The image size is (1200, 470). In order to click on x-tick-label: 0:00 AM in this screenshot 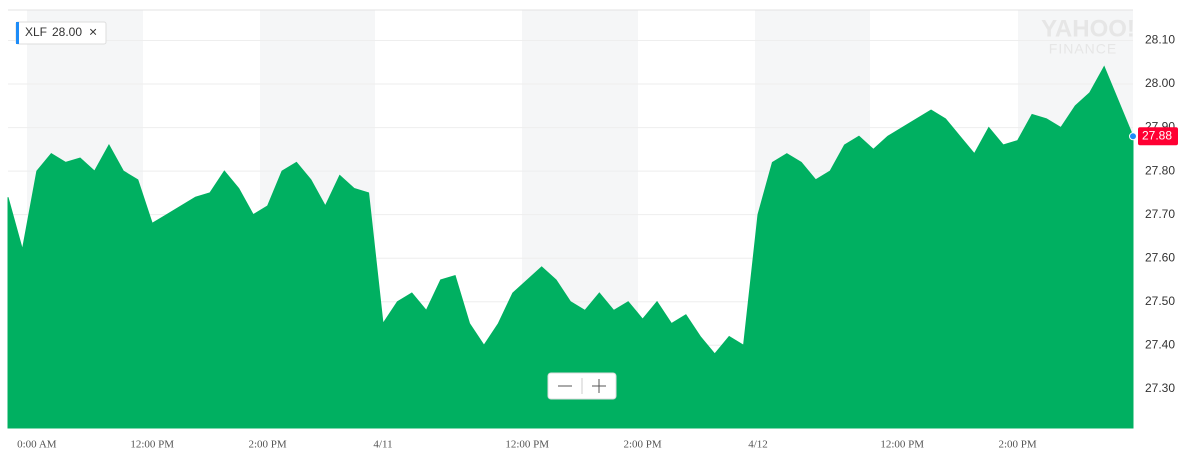, I will do `click(37, 445)`.